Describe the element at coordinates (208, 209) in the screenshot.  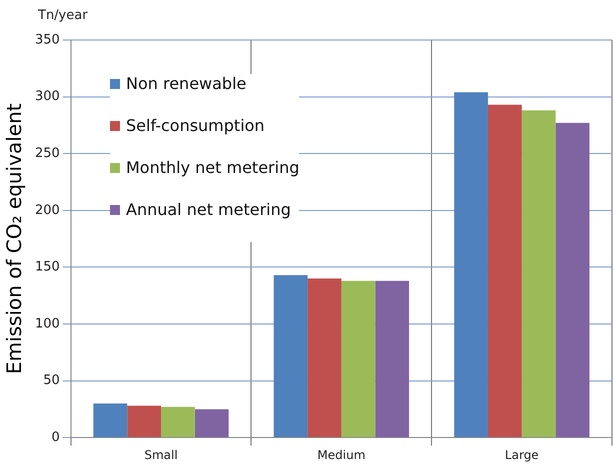
I see `legend-label: Annual net metering` at that location.